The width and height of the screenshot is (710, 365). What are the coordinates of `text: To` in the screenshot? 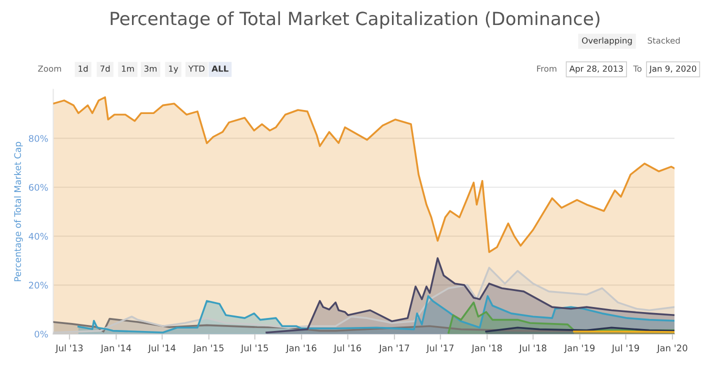 It's located at (637, 69).